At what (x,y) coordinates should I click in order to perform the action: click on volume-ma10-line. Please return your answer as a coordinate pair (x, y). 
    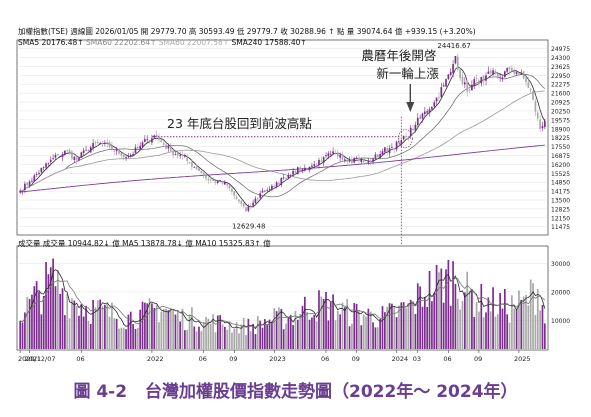
    Looking at the image, I should click on (283, 302).